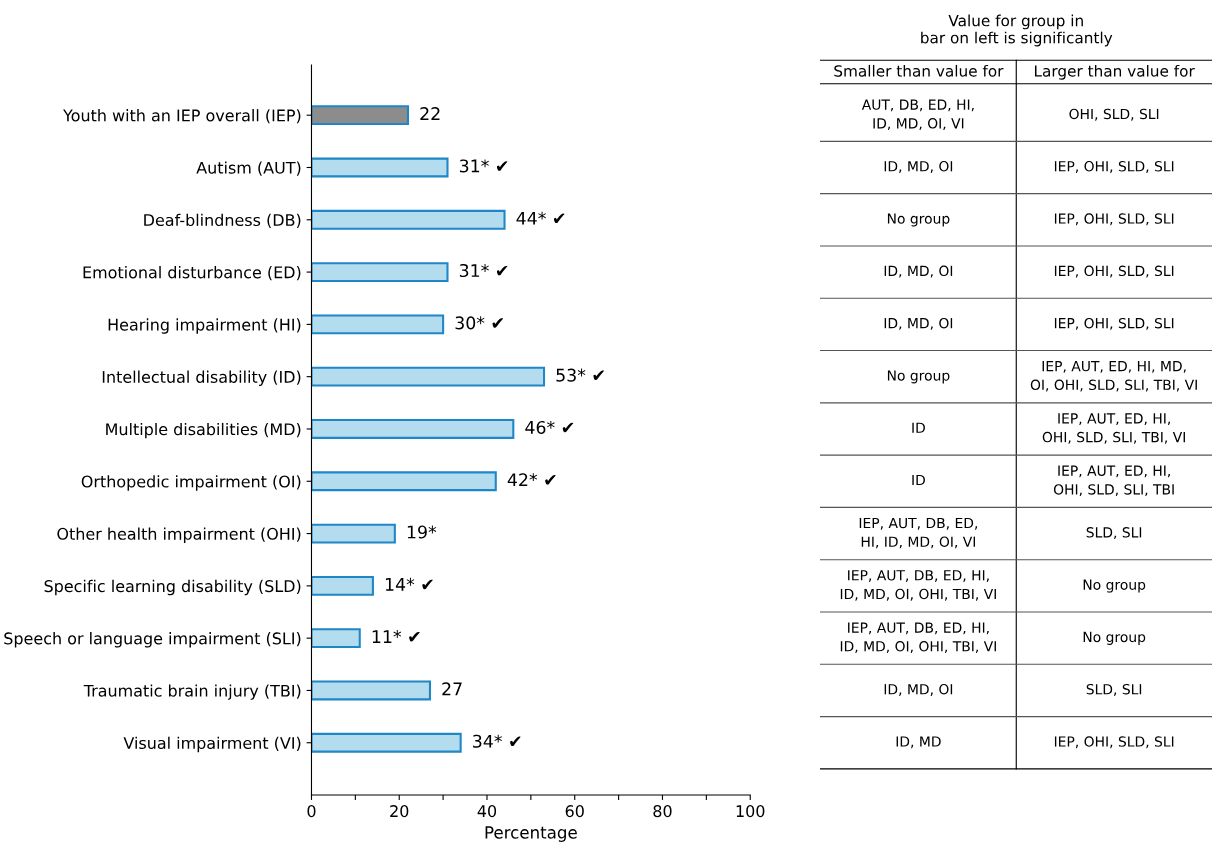 This screenshot has width=1212, height=844. Describe the element at coordinates (487, 811) in the screenshot. I see `x-tick-label: 40` at that location.